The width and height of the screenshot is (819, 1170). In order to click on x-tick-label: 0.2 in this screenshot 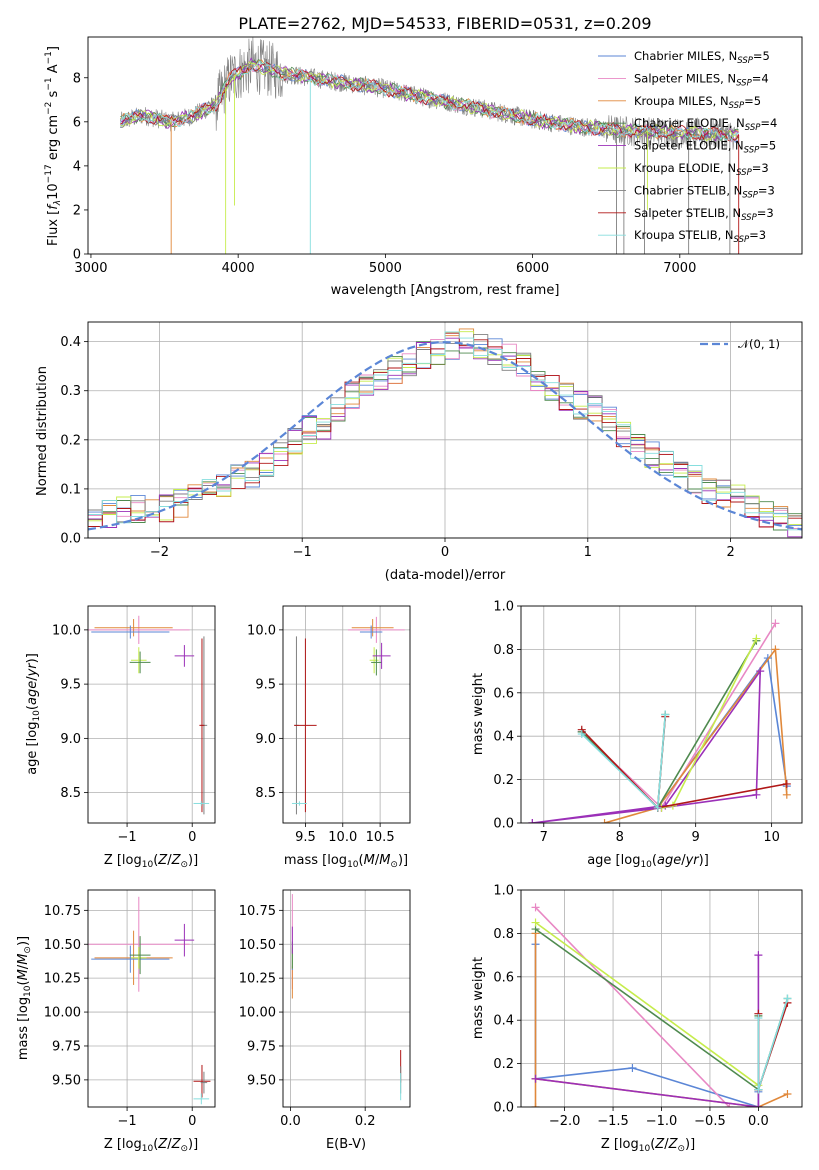, I will do `click(365, 1121)`.